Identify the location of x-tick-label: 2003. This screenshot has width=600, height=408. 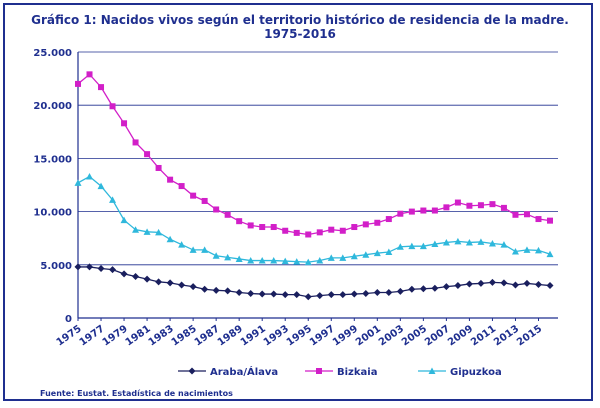
(391, 335).